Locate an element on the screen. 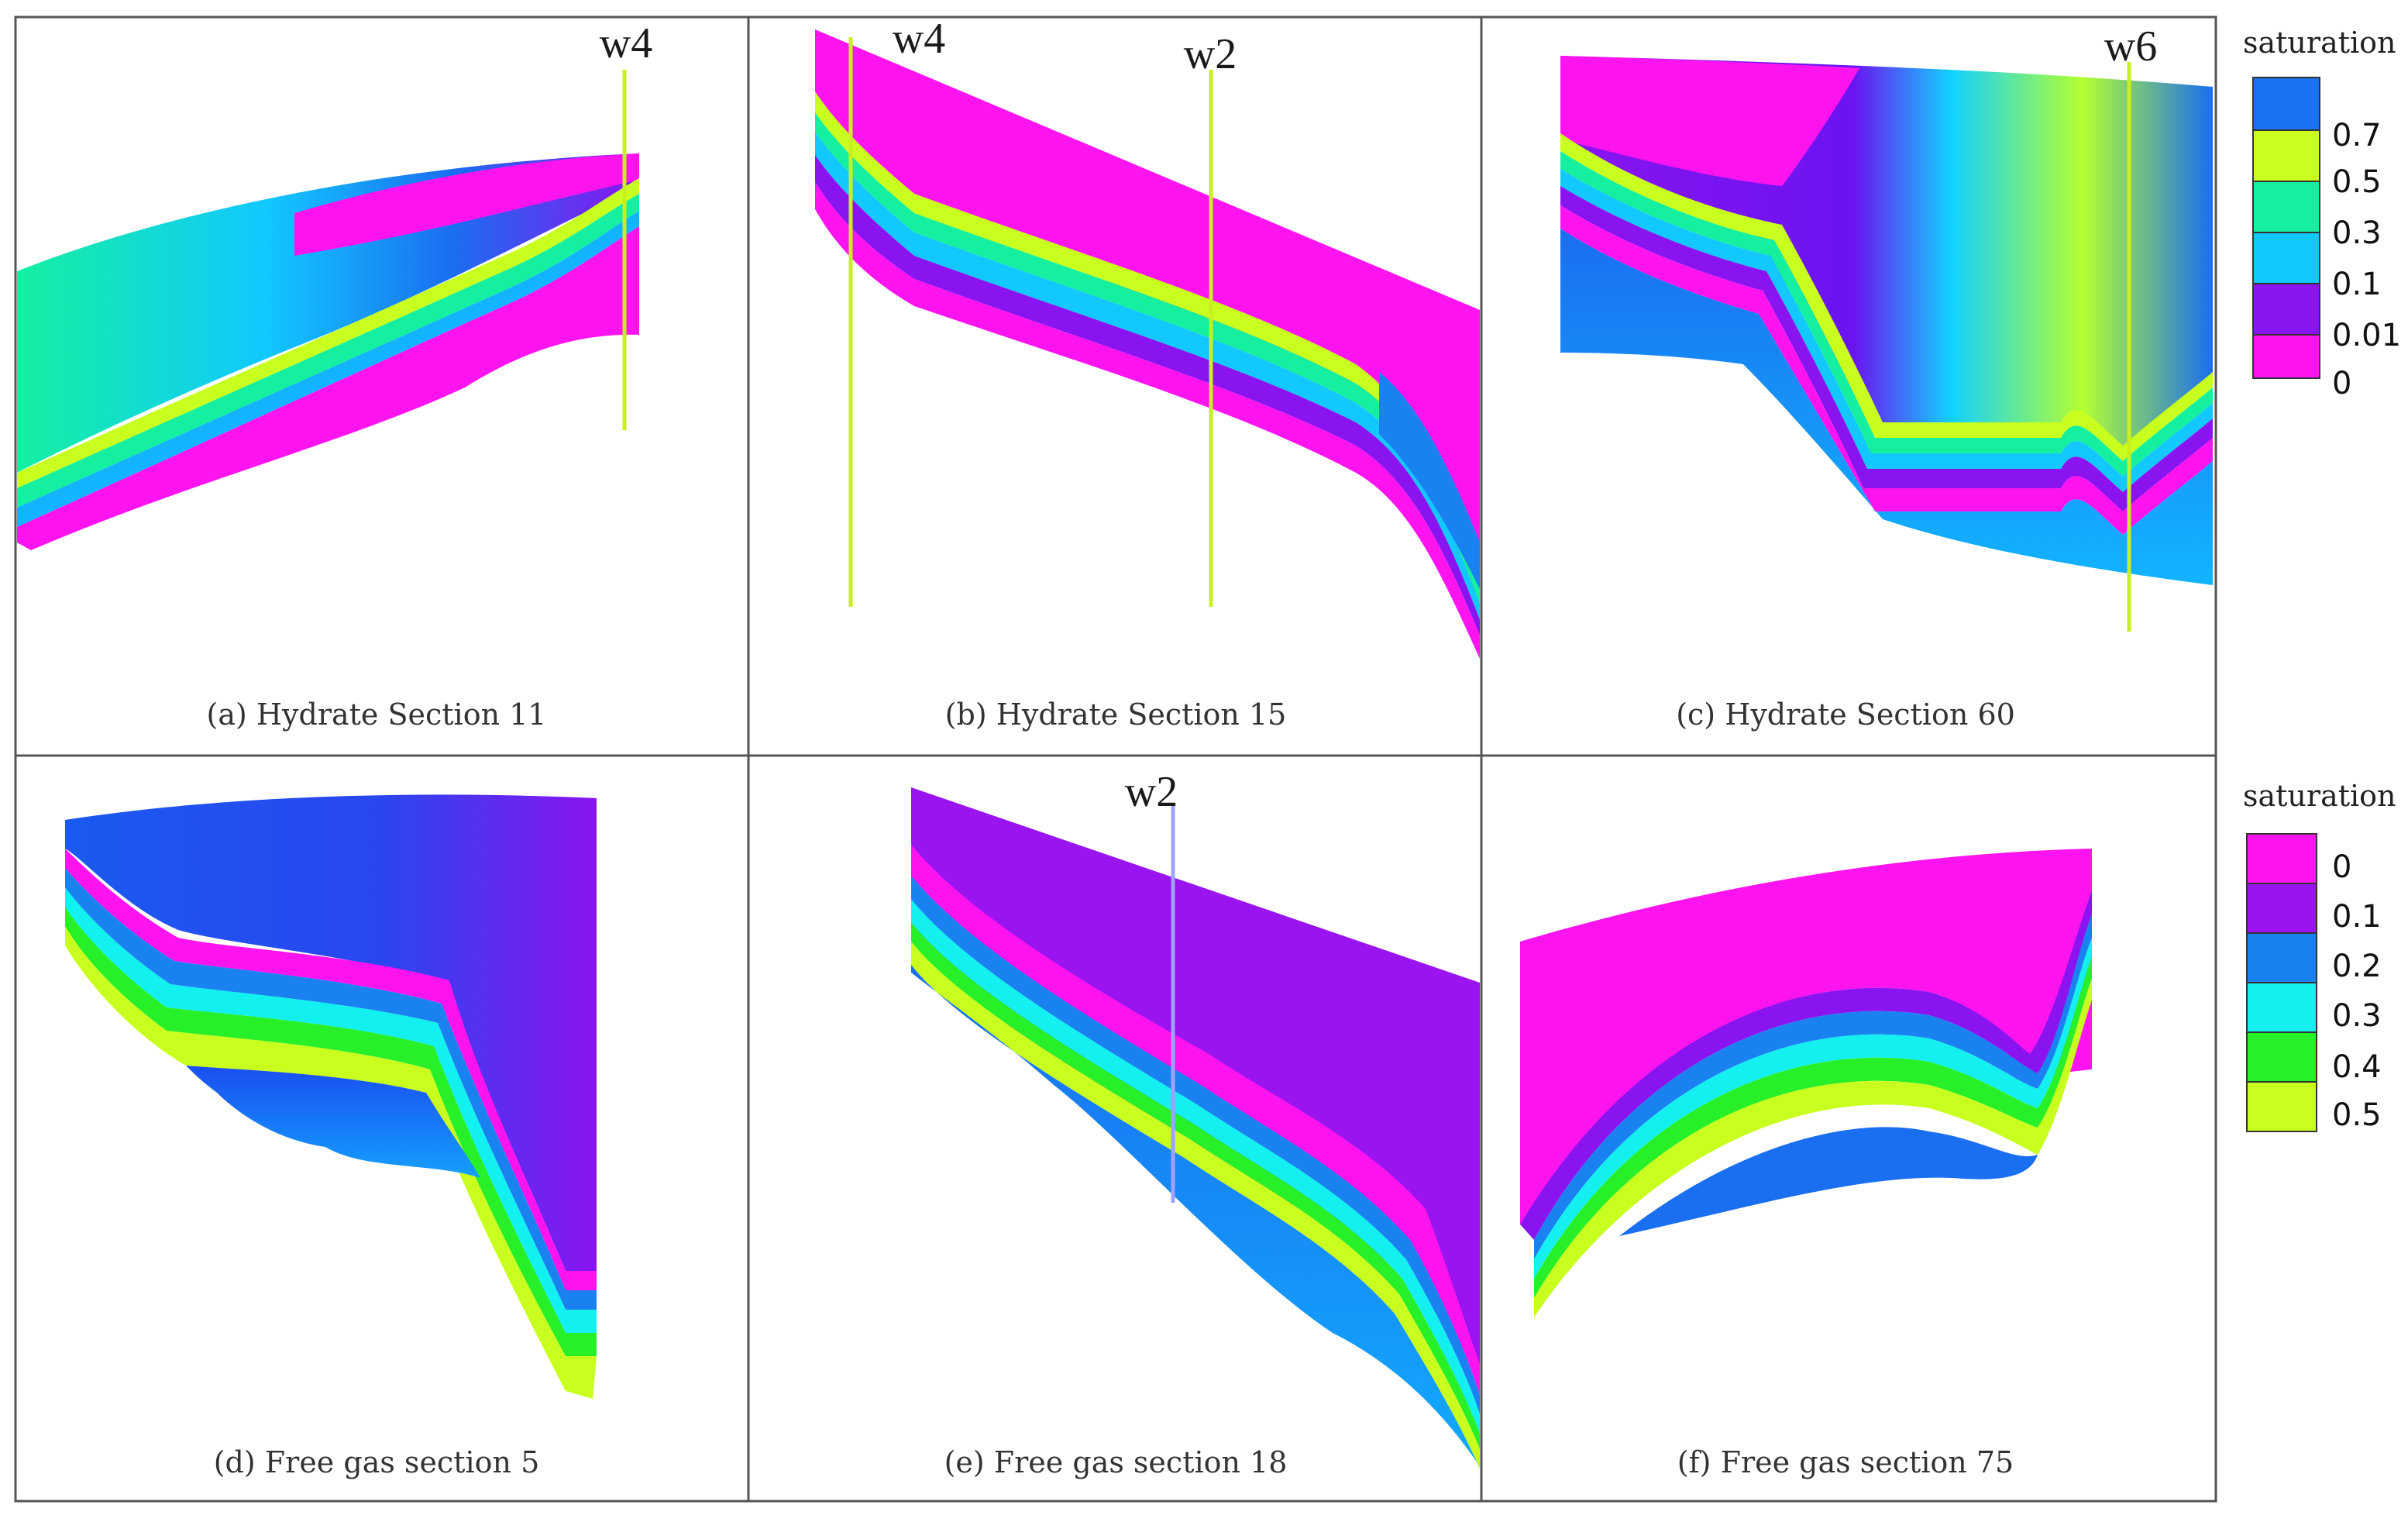  panel-a-well-w4-label: w4 is located at coordinates (626, 43).